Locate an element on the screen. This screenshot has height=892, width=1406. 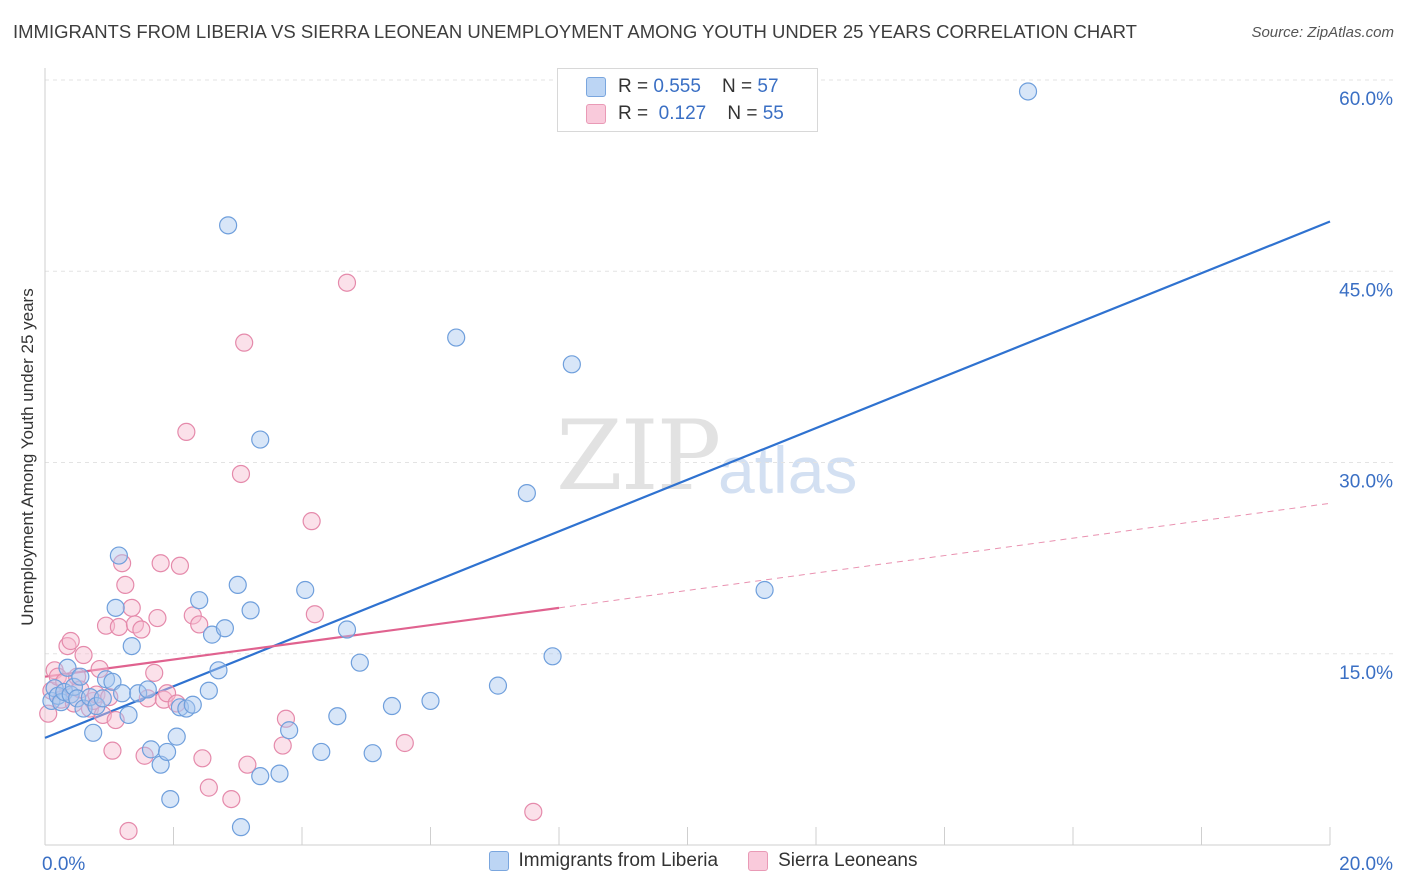
x-tick-label: 0.0% is located at coordinates (63, 864).